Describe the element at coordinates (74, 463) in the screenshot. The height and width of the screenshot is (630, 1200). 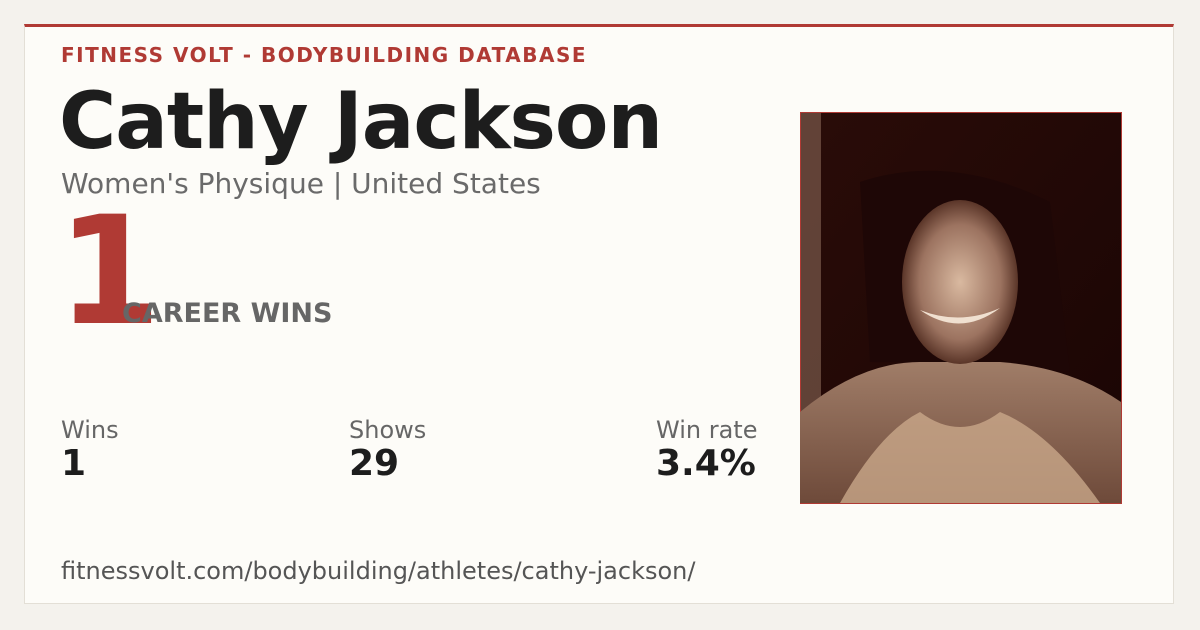
I see `stat-value: 1` at that location.